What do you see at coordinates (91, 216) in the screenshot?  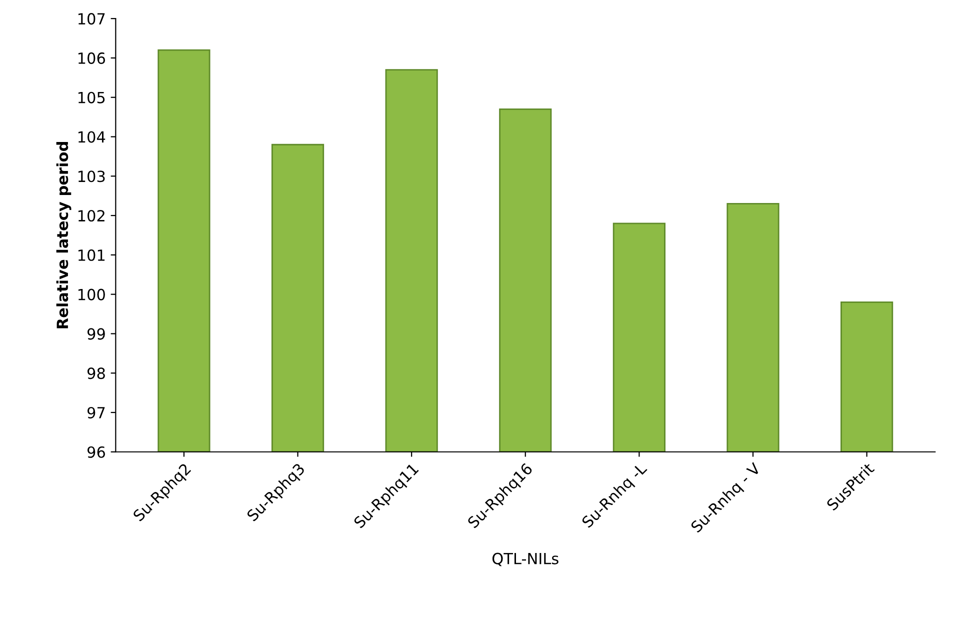 I see `y-tick-label: 102` at bounding box center [91, 216].